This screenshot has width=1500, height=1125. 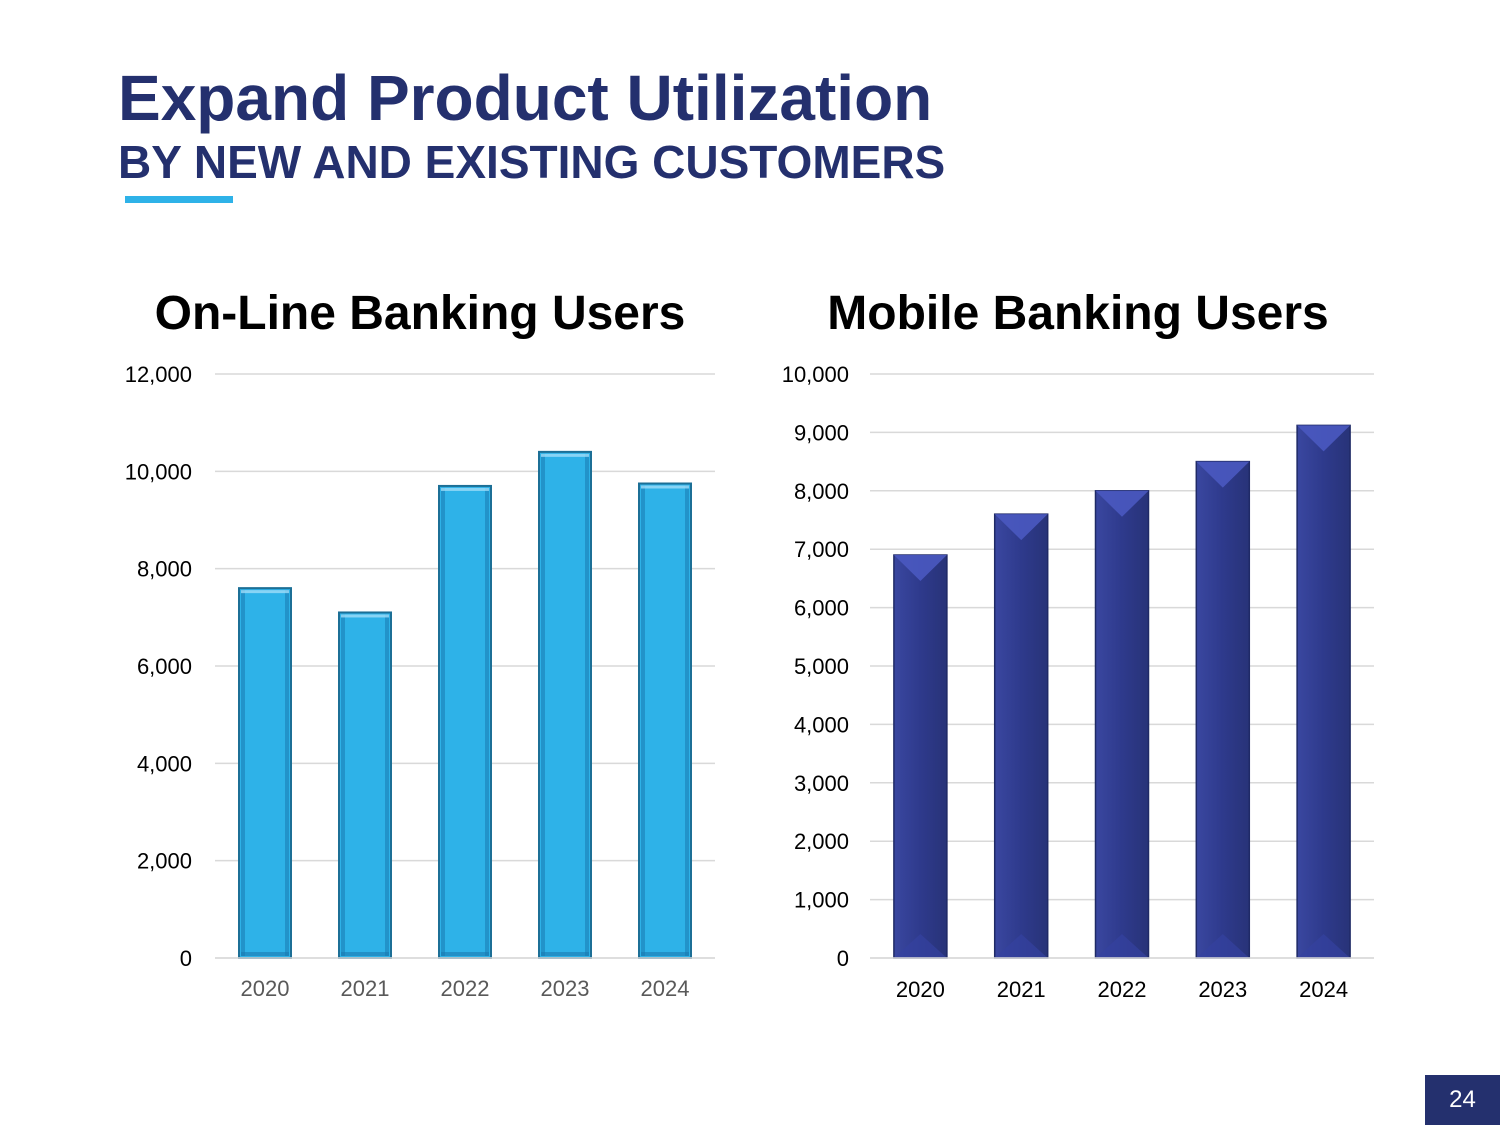 What do you see at coordinates (1078, 313) in the screenshot?
I see `mobile-banking-chart-title: Mobile Banking Users` at bounding box center [1078, 313].